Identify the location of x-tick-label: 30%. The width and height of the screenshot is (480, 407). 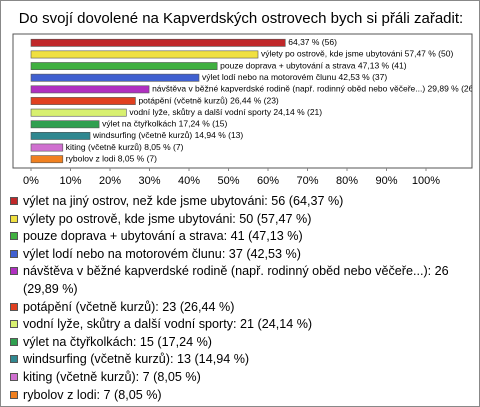
(149, 181).